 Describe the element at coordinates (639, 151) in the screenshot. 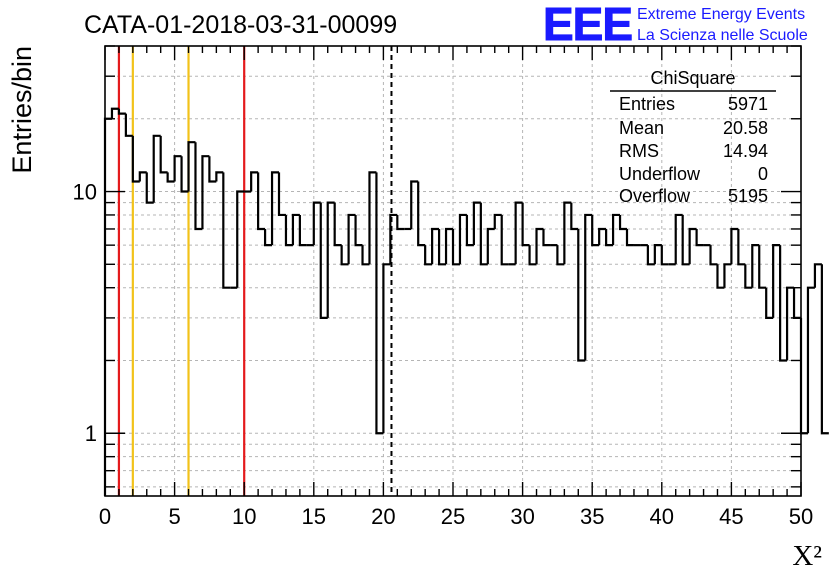

I see `stats-label: RMS` at that location.